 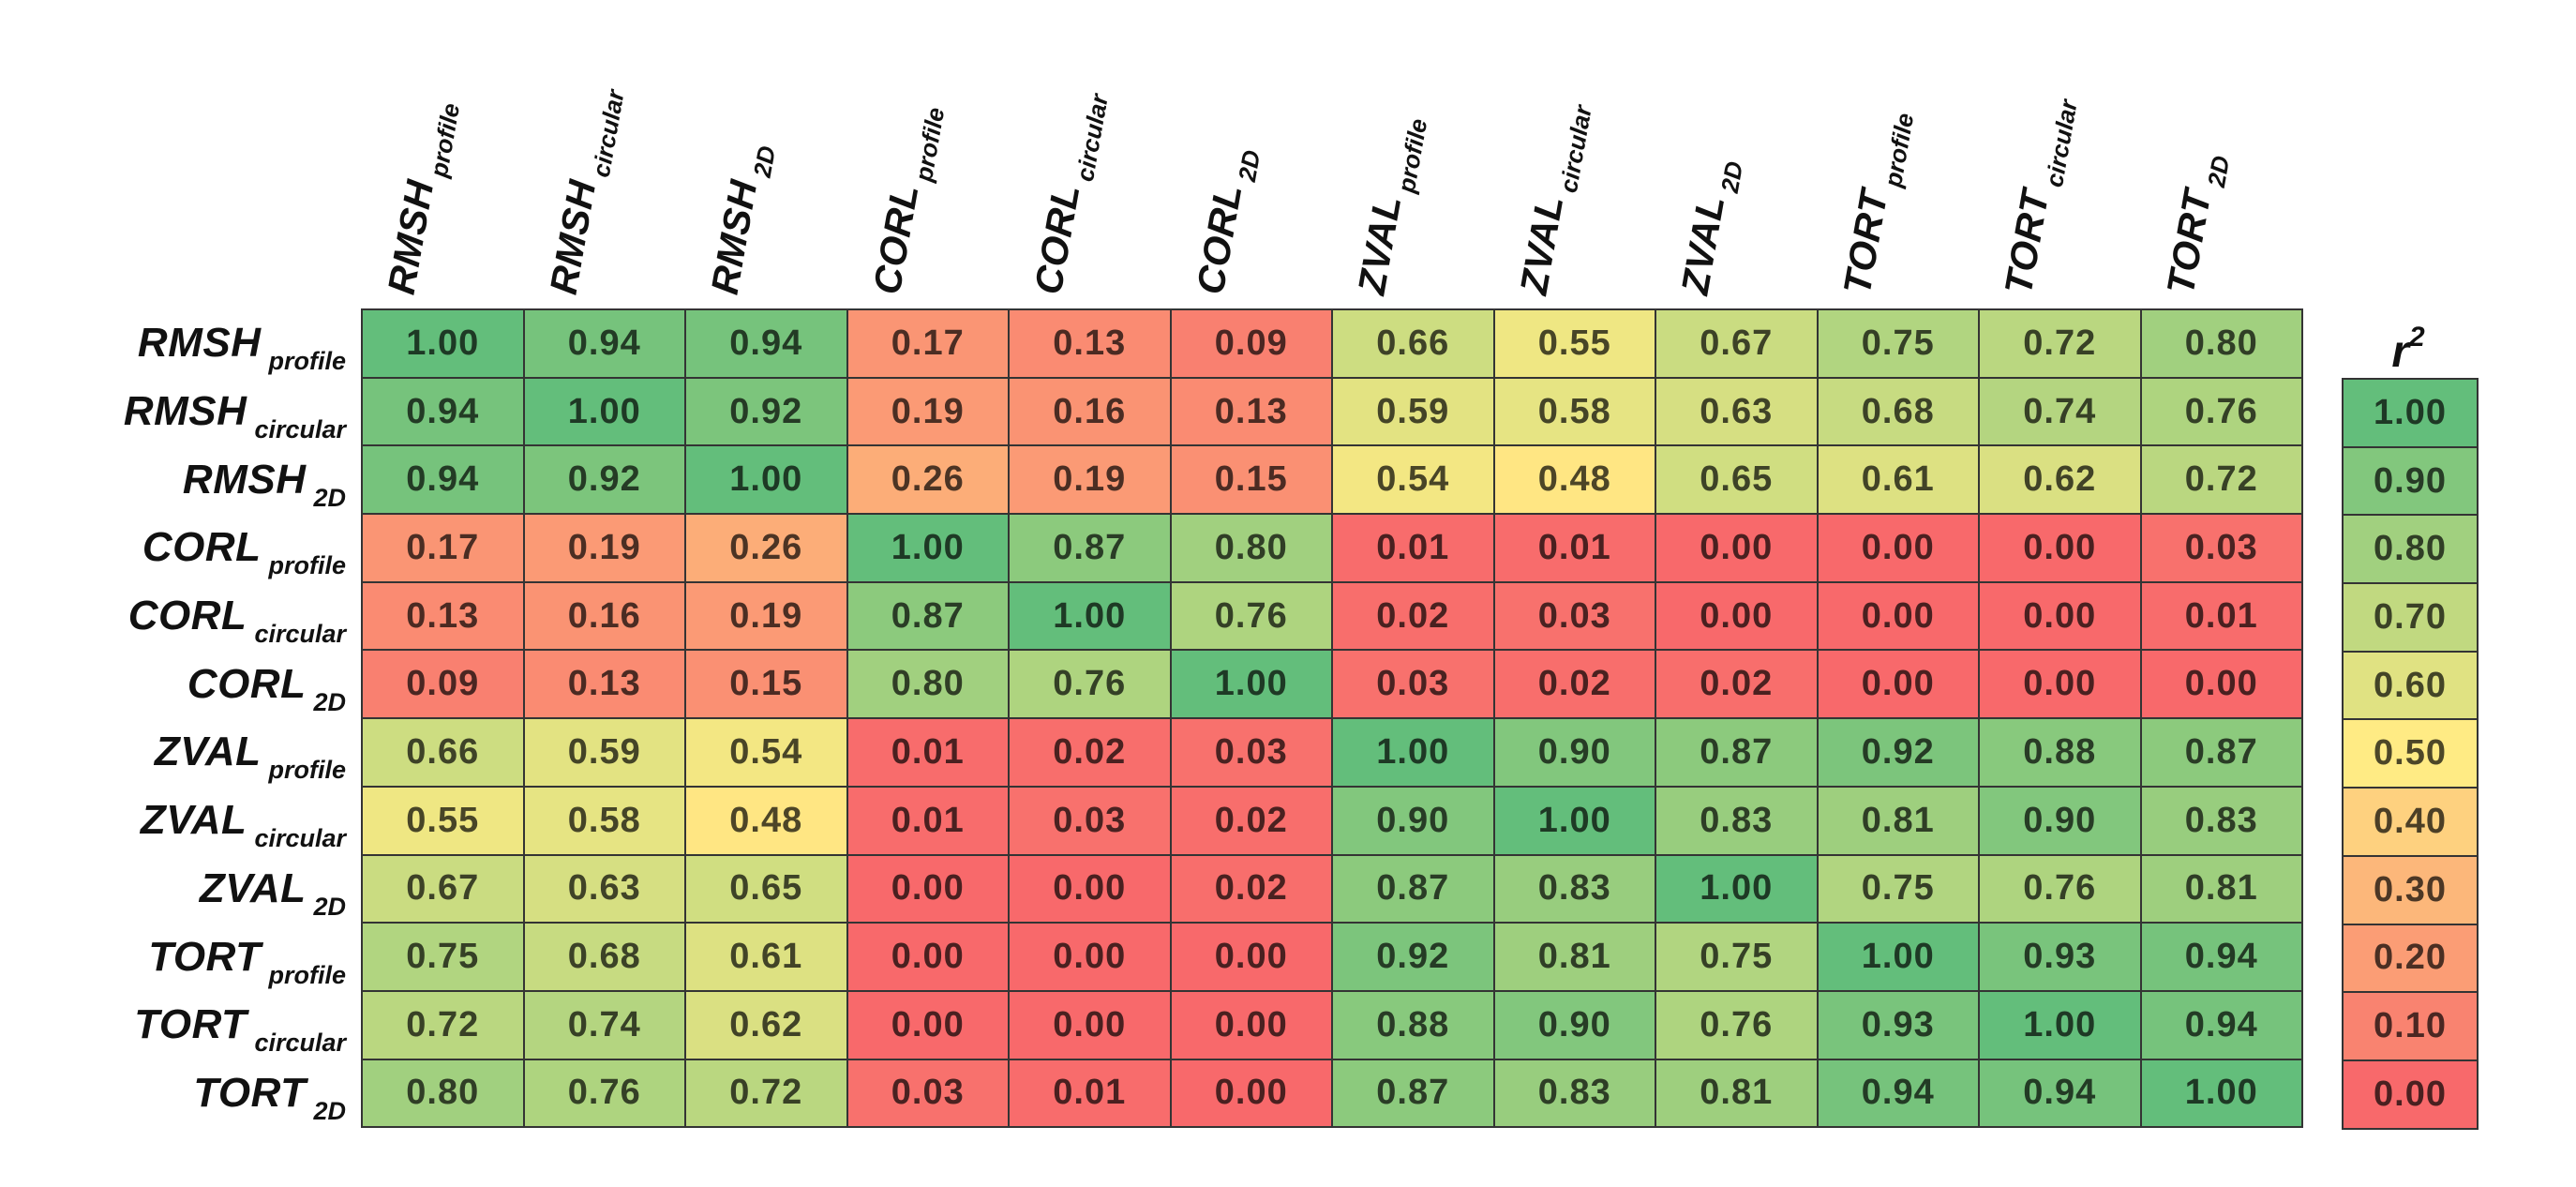 I want to click on column-header-zval-2d: ZVAL2D, so click(x=1737, y=154).